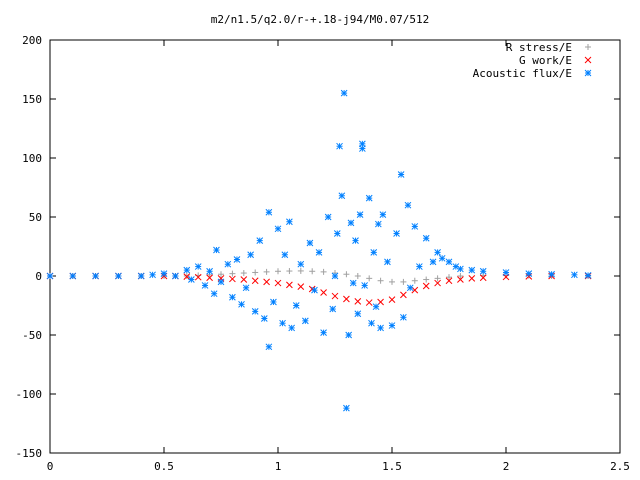 Image resolution: width=640 pixels, height=480 pixels. What do you see at coordinates (32, 99) in the screenshot?
I see `y-tick-label: 150` at bounding box center [32, 99].